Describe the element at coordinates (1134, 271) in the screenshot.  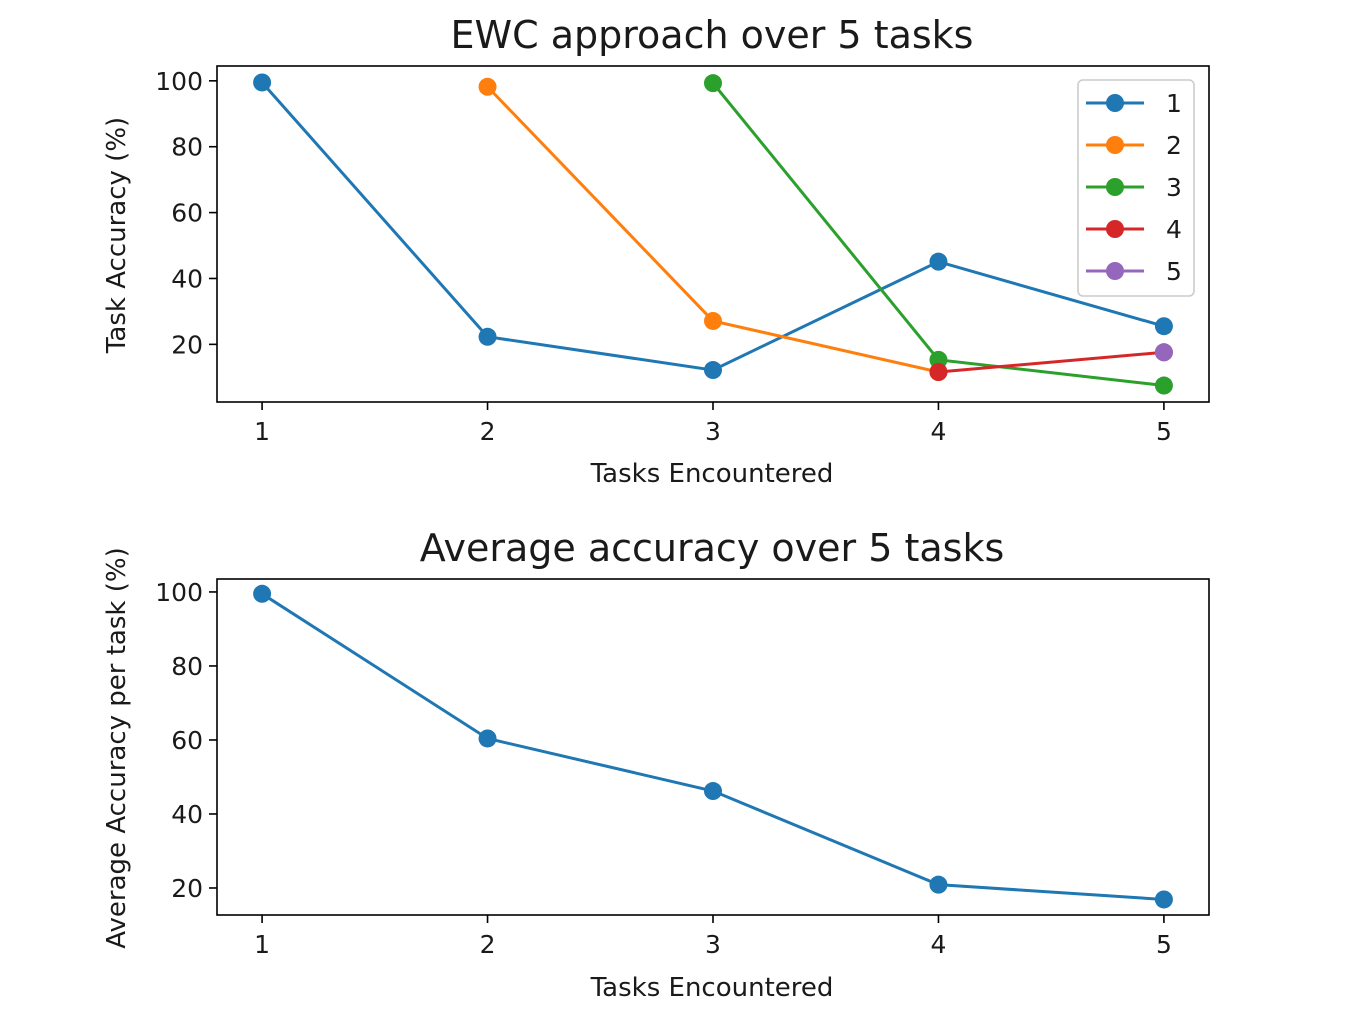
I see `legend-item: 5` at that location.